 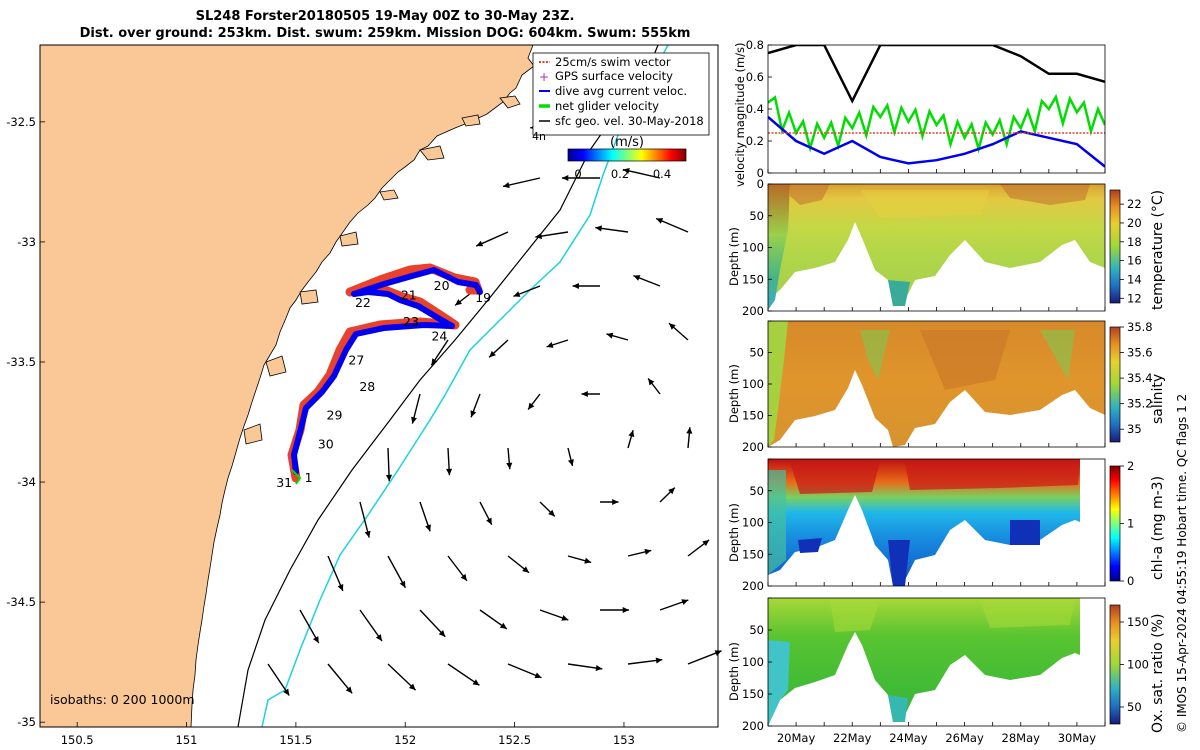 I want to click on velocity-panel: 0 0.2 0.4 0.6 0.8, so click(x=926, y=109).